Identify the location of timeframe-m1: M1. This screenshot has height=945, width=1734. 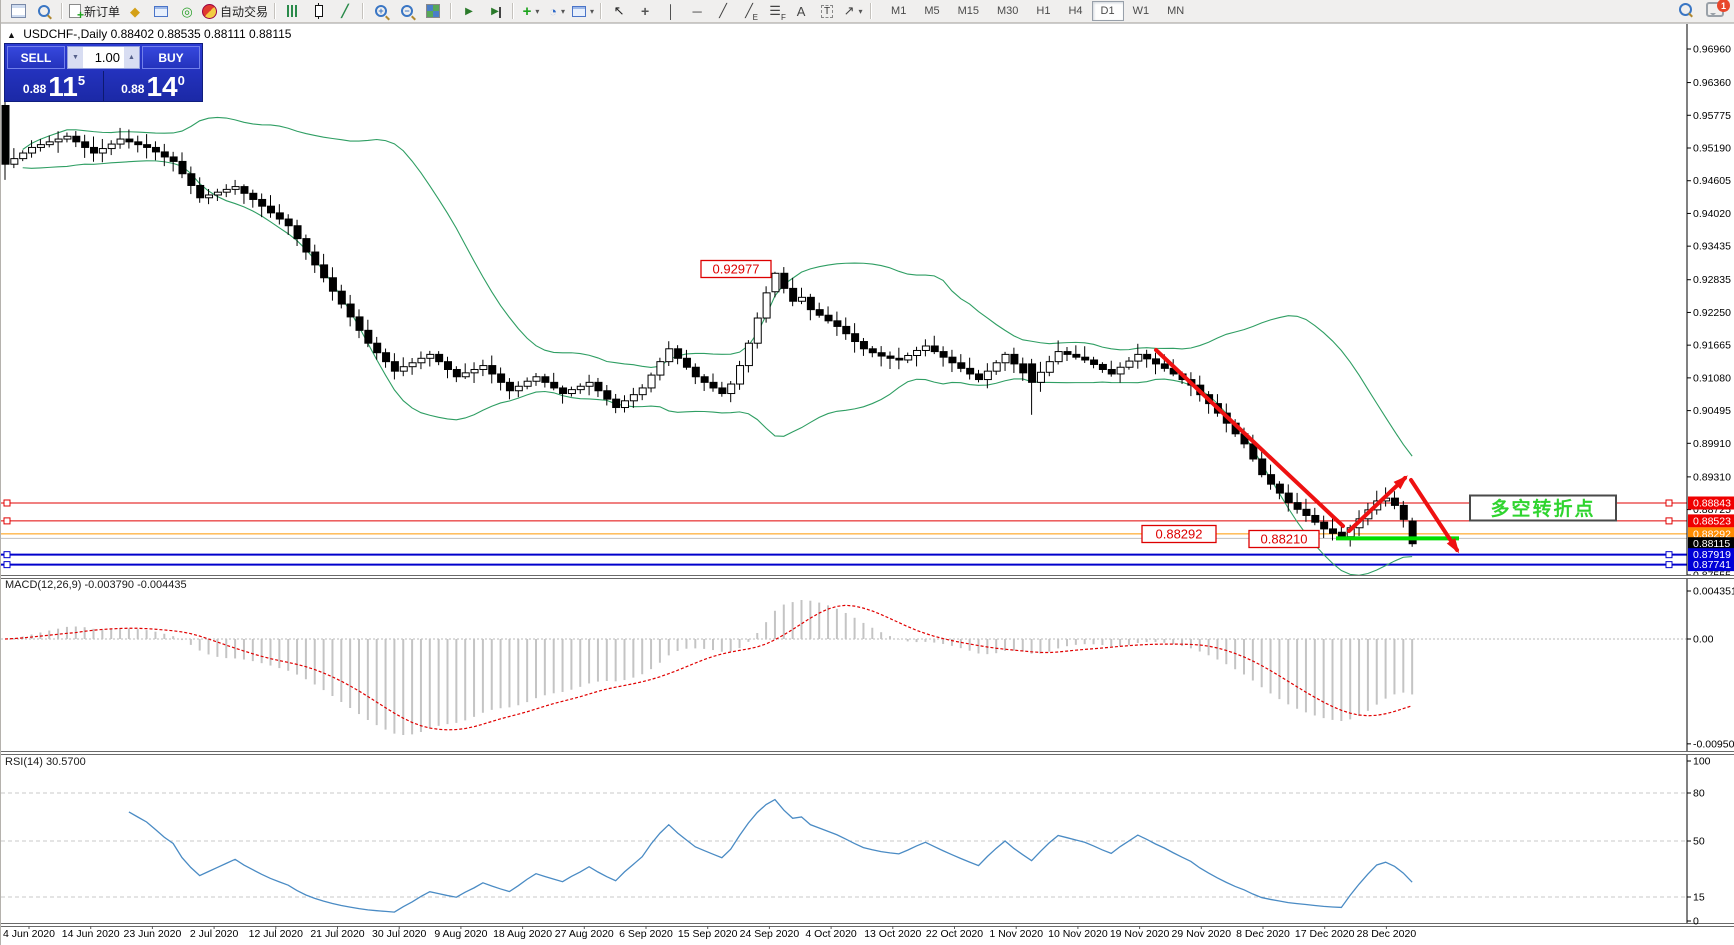
(899, 11).